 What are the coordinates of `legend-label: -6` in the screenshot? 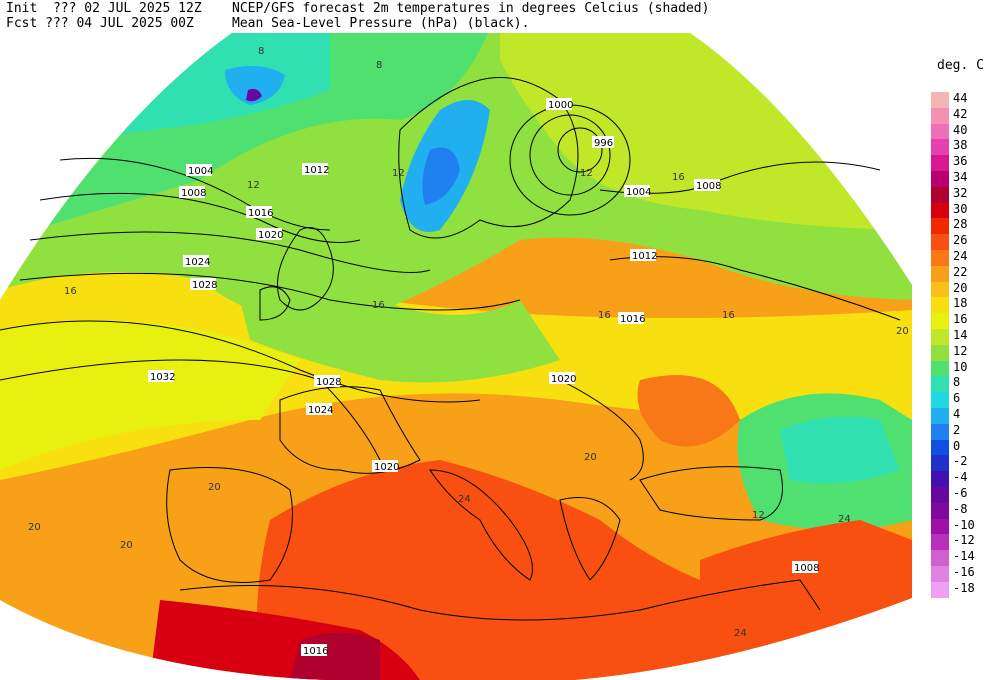 It's located at (960, 493).